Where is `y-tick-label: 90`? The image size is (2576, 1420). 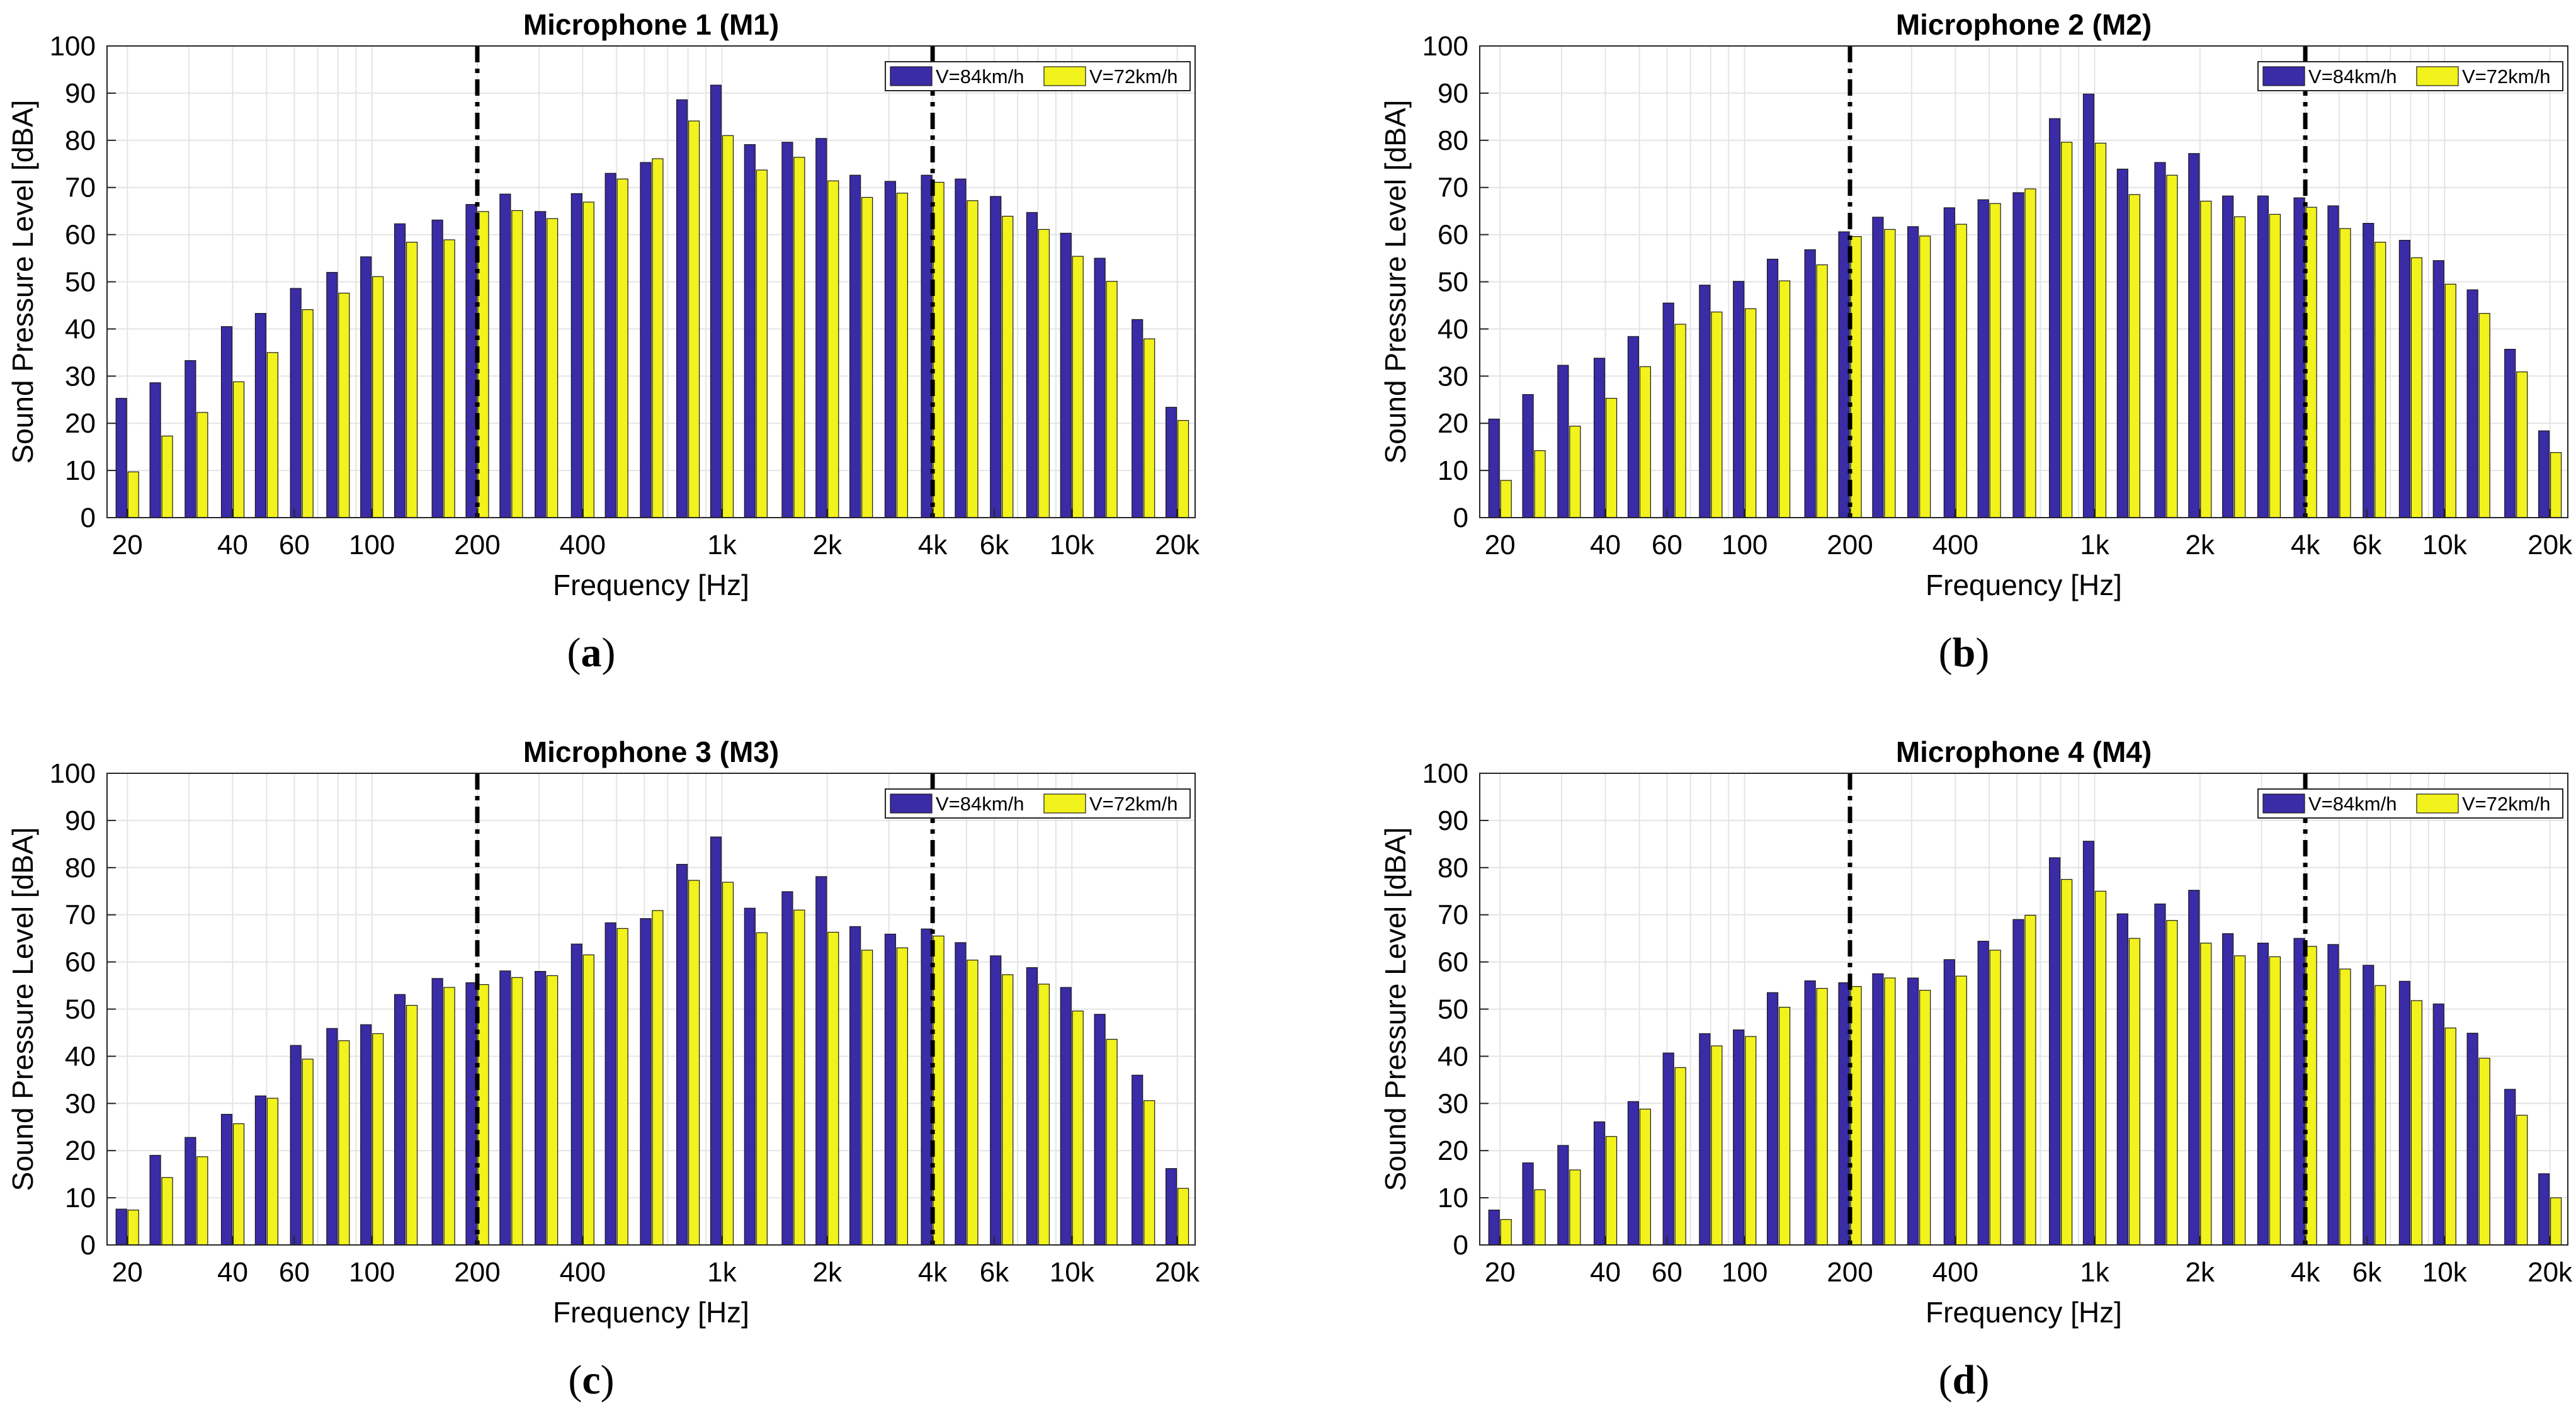 y-tick-label: 90 is located at coordinates (1453, 93).